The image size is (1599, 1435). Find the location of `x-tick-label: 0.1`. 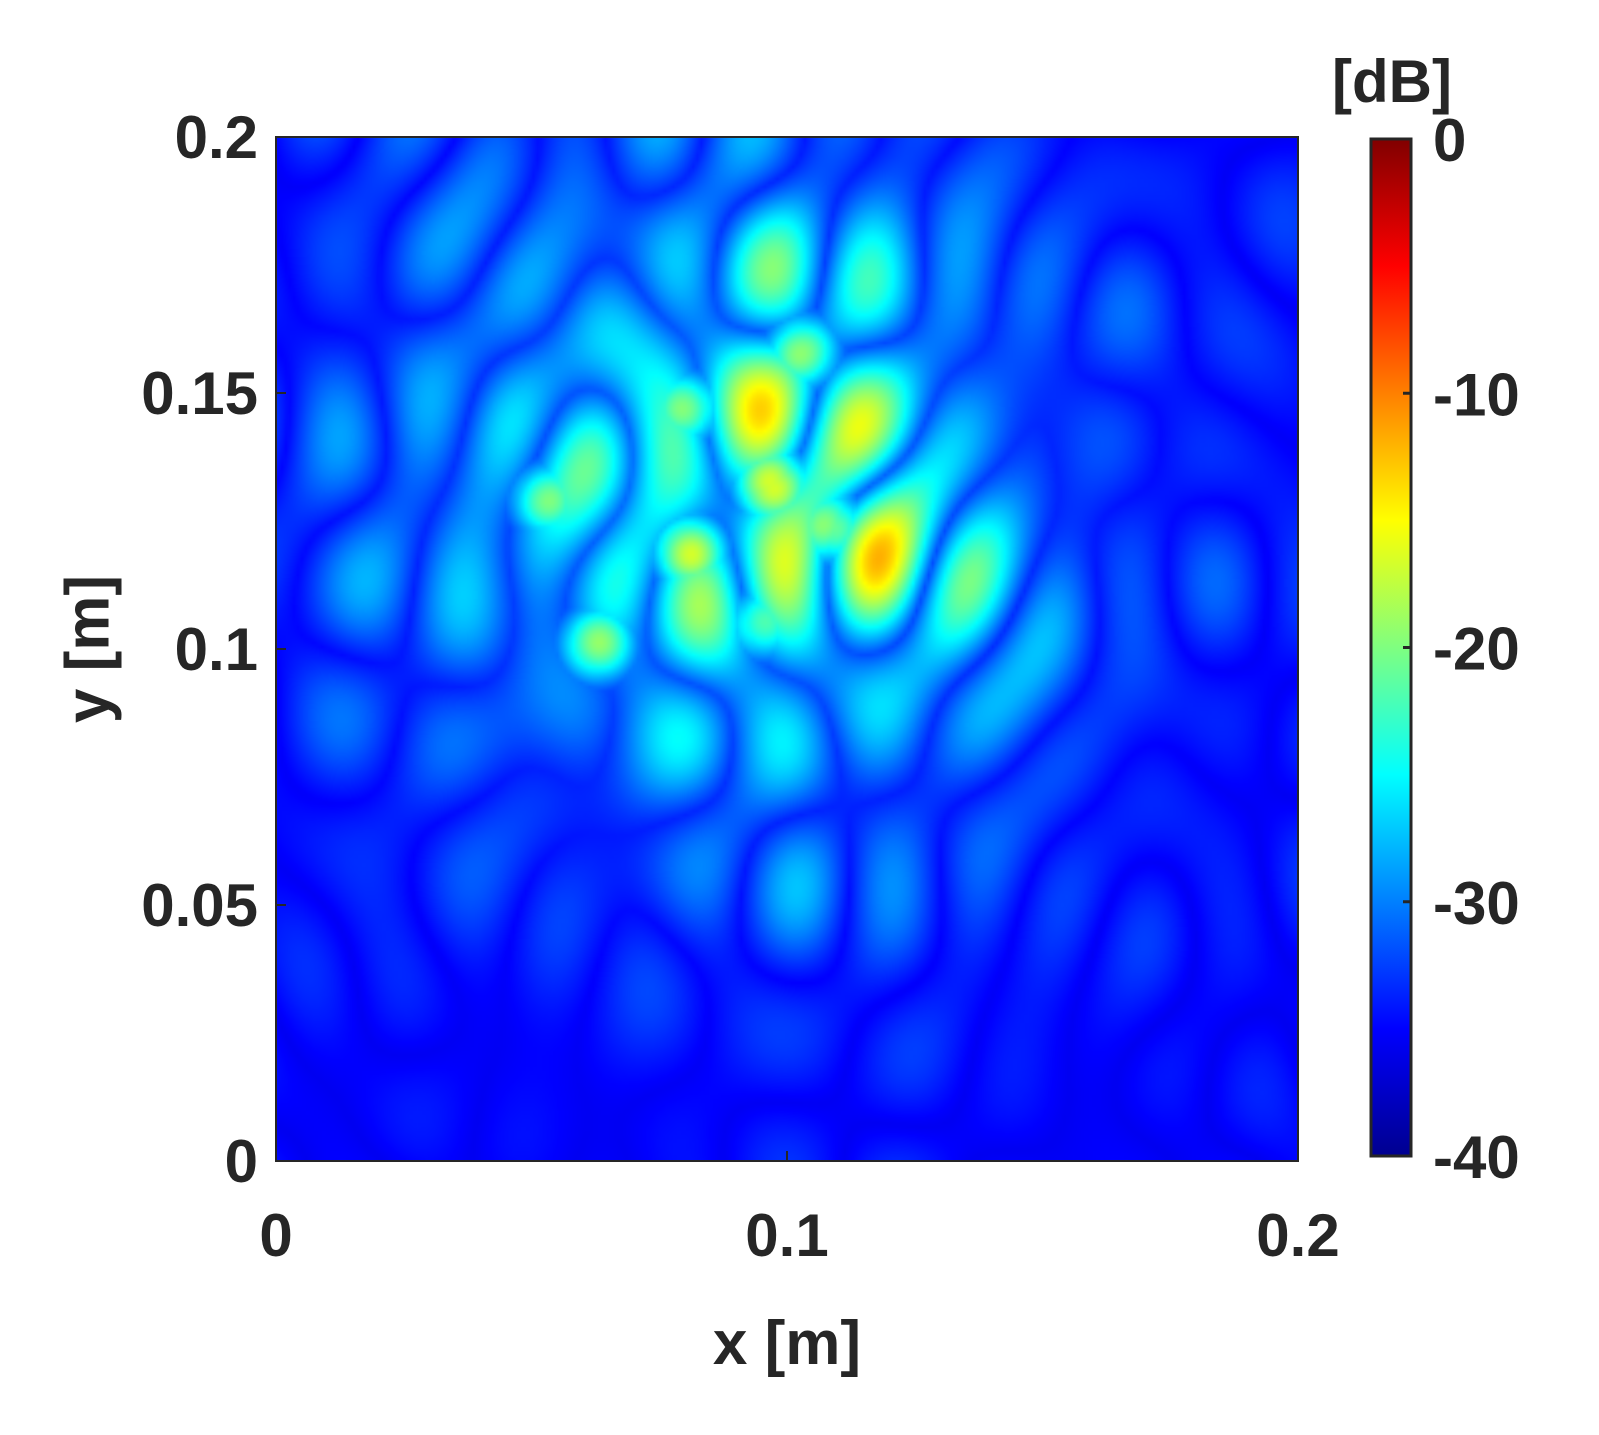

x-tick-label: 0.1 is located at coordinates (786, 1235).